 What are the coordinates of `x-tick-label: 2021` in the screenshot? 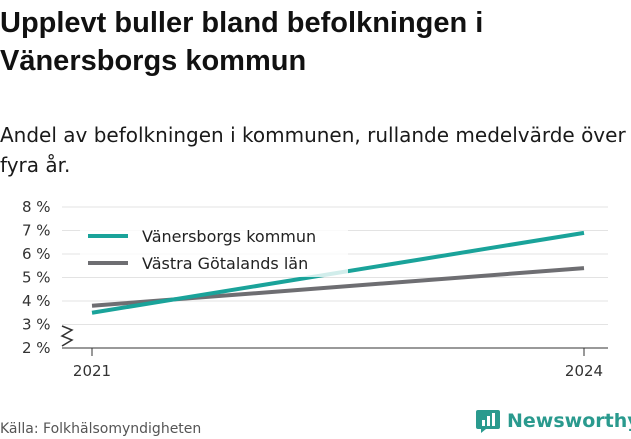 It's located at (92, 371).